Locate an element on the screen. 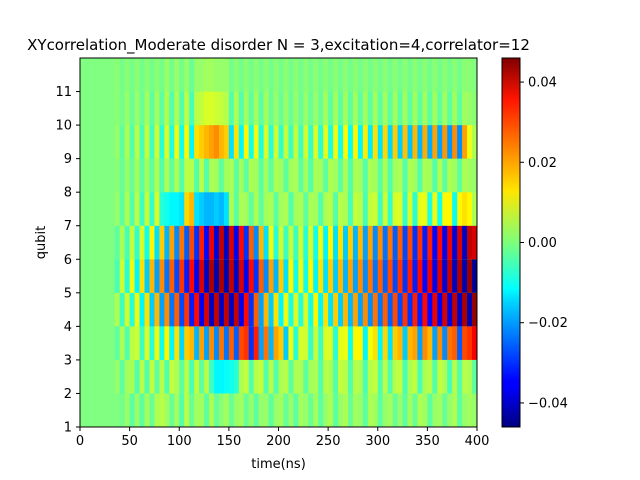 Image resolution: width=640 pixels, height=480 pixels. y-tick-label: 4 is located at coordinates (68, 327).